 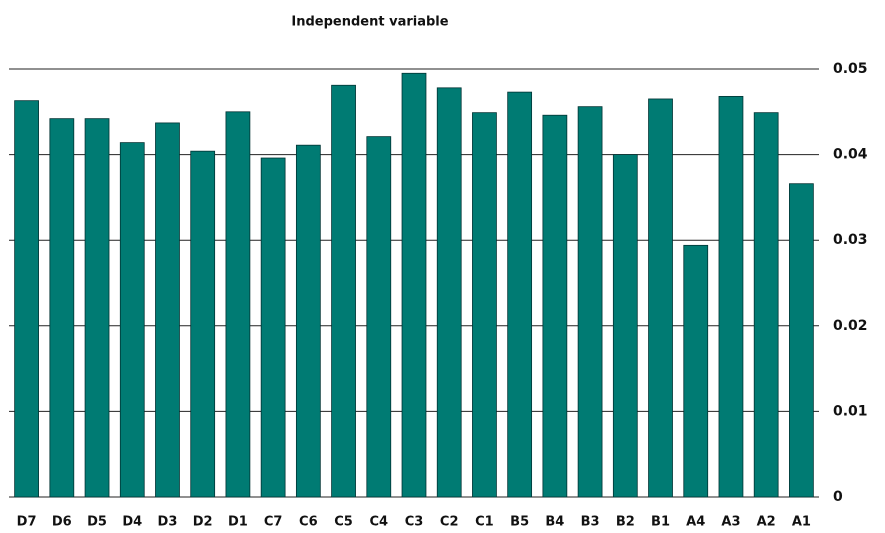 What do you see at coordinates (369, 22) in the screenshot?
I see `chart-title: Independent variable` at bounding box center [369, 22].